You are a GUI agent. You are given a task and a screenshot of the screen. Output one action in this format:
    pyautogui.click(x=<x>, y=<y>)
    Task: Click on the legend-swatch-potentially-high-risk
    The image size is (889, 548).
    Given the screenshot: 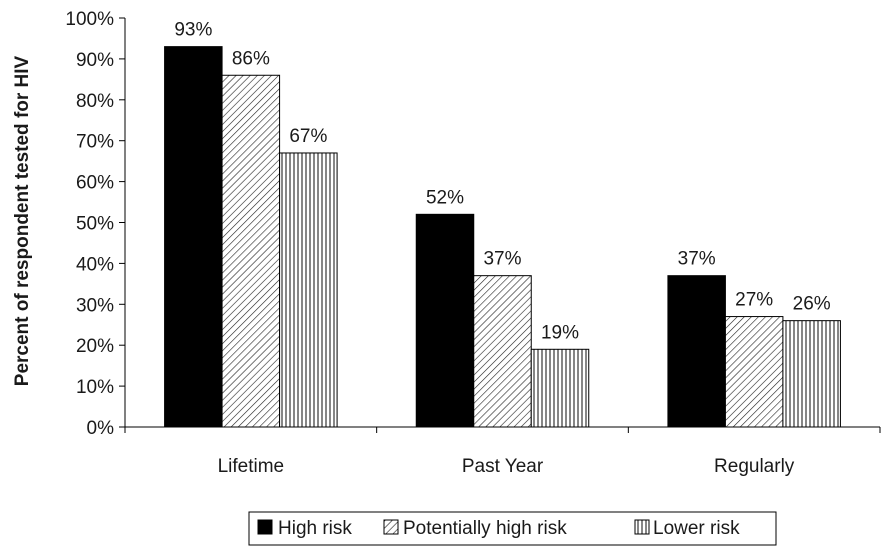 What is the action you would take?
    pyautogui.click(x=391, y=527)
    